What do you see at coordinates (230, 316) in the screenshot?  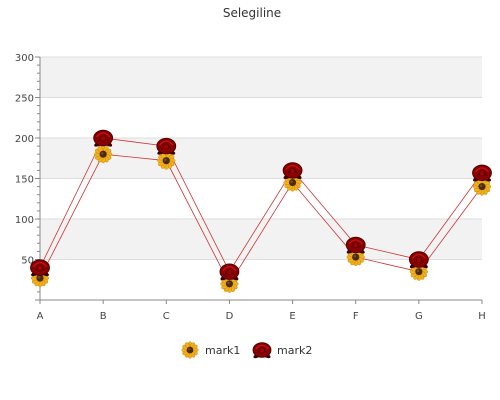 I see `x-tick-label: D` at bounding box center [230, 316].